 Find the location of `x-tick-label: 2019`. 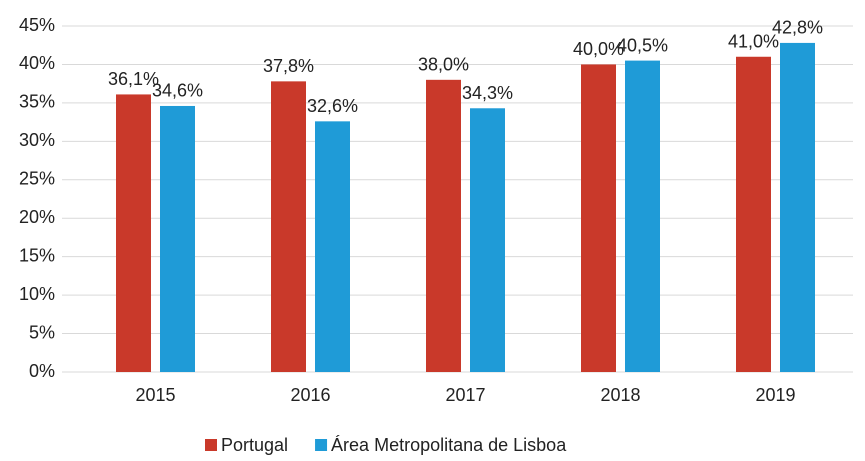

x-tick-label: 2019 is located at coordinates (775, 395).